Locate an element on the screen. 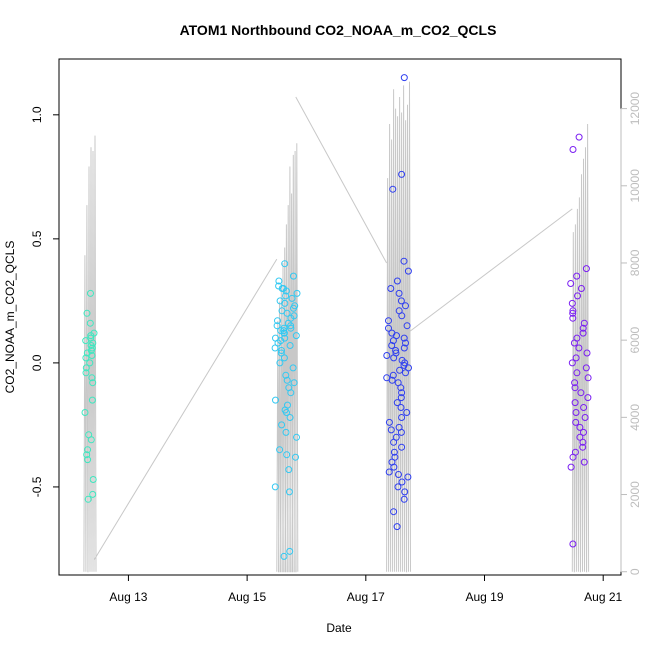  x-tick-label: Aug 17 is located at coordinates (366, 597).